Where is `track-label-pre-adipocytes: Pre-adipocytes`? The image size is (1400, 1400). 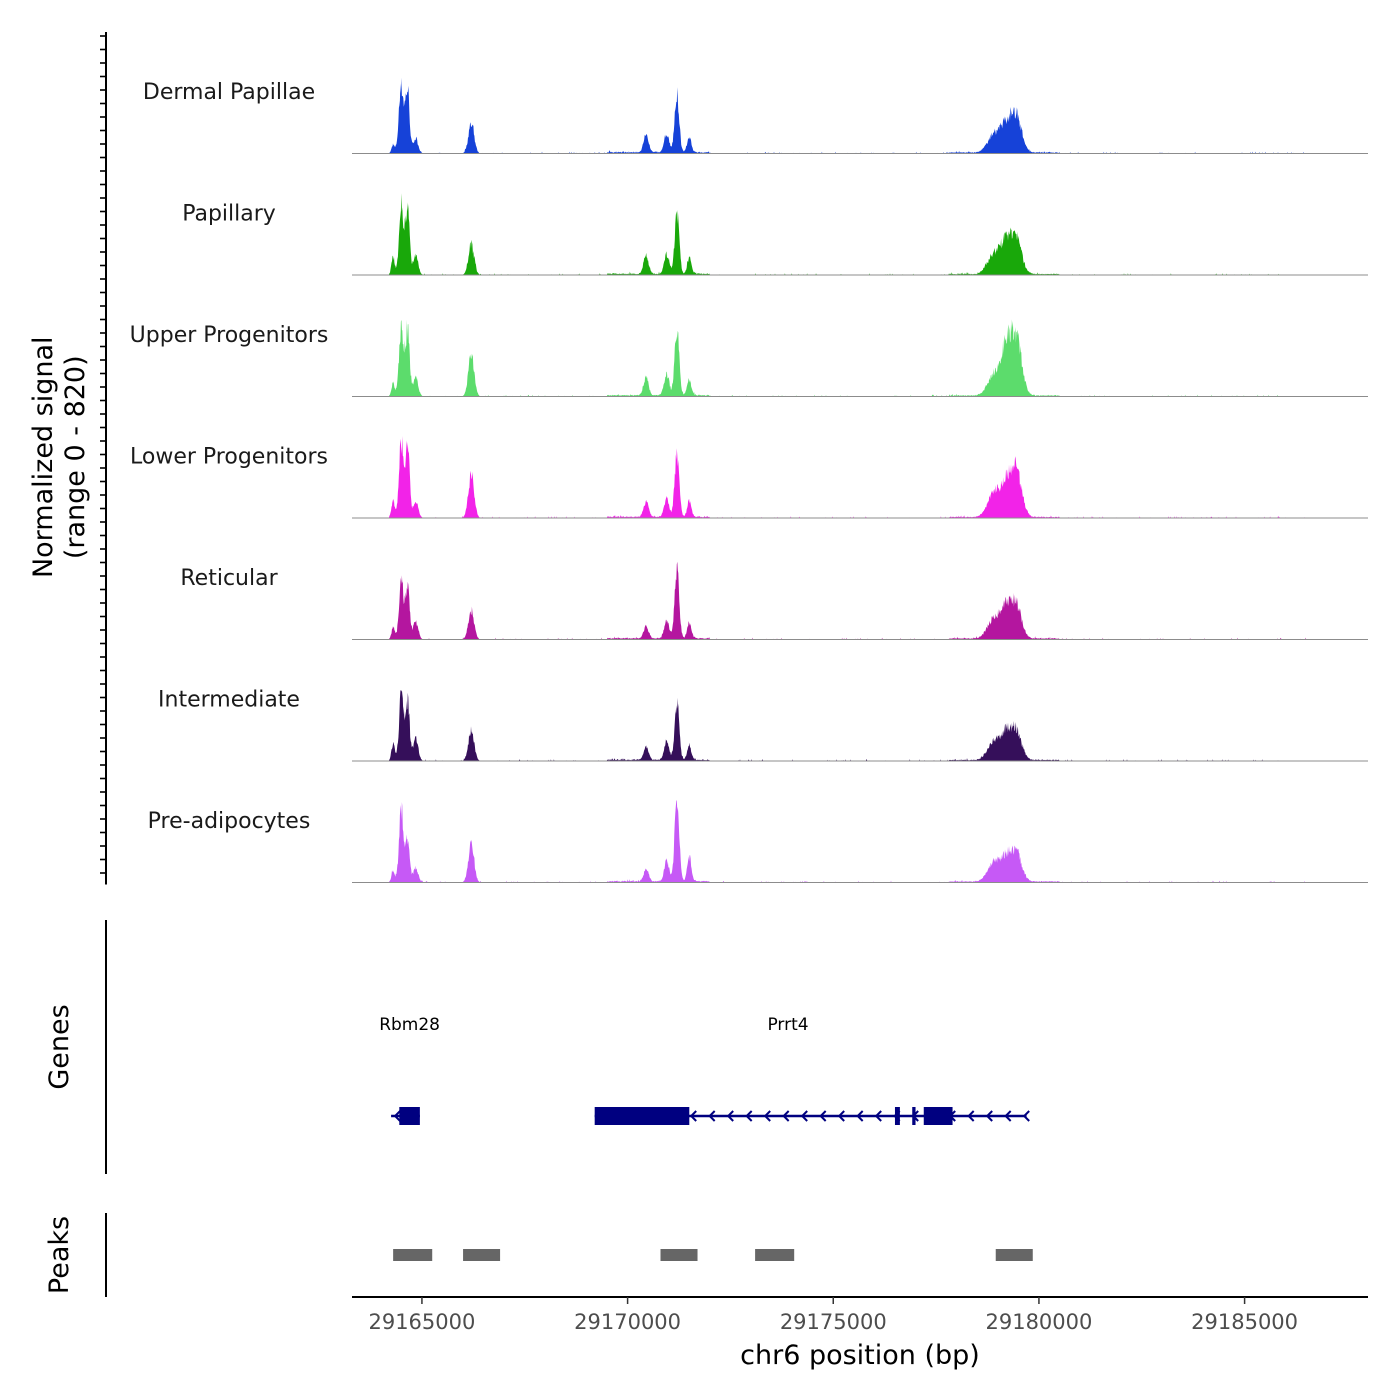
track-label-pre-adipocytes: Pre-adipocytes is located at coordinates (229, 821).